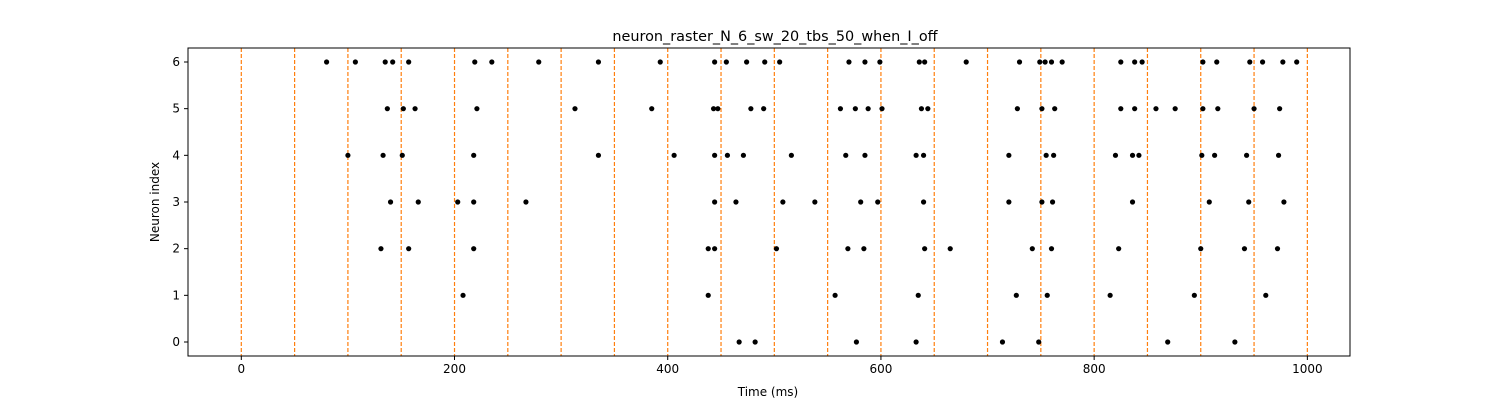 The height and width of the screenshot is (400, 1500). I want to click on spike-point-n6-t135, so click(385, 62).